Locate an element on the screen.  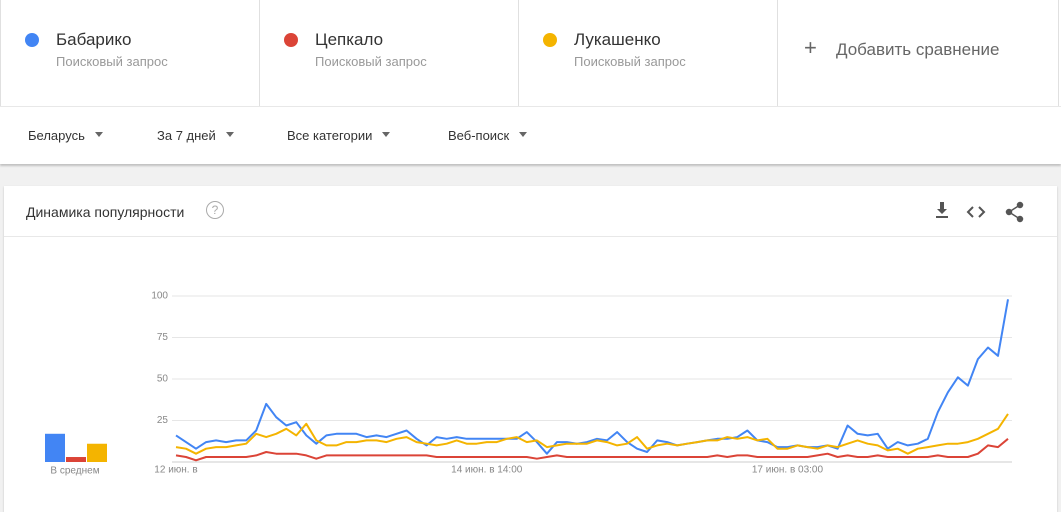
add-label: Добавить сравнение is located at coordinates (918, 49).